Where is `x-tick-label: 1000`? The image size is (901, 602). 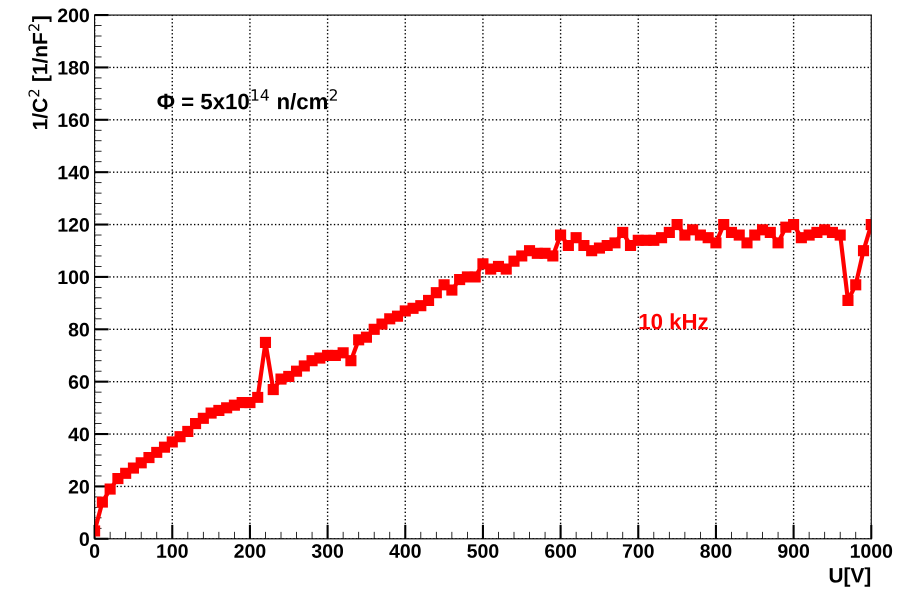
x-tick-label: 1000 is located at coordinates (871, 551).